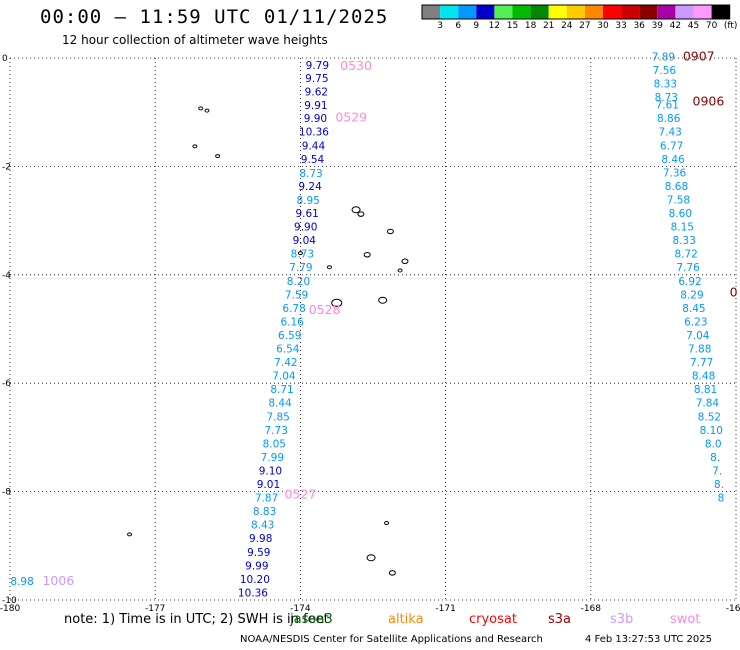 This screenshot has width=740, height=650. Describe the element at coordinates (665, 71) in the screenshot. I see `wave-height-label: 7.56` at that location.